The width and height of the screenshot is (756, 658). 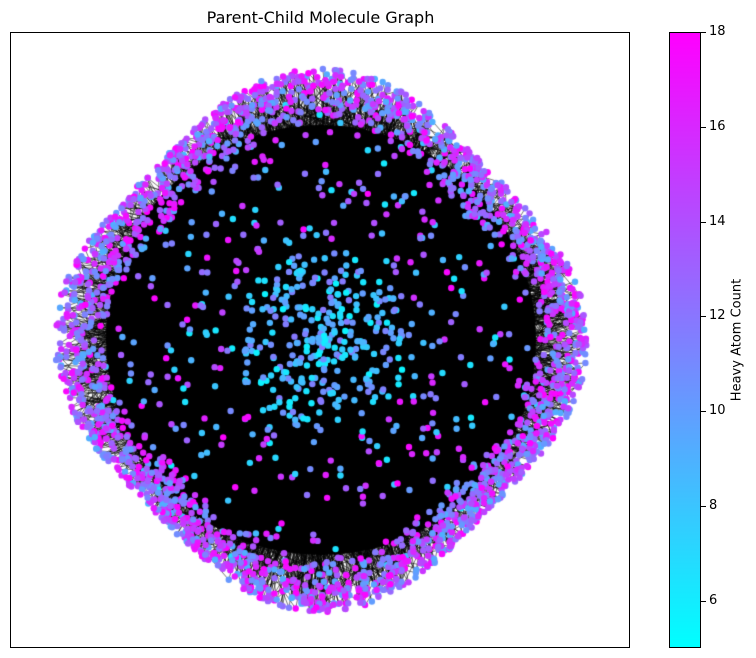 What do you see at coordinates (320, 17) in the screenshot?
I see `plot-title: Parent-Child Molecule Graph` at bounding box center [320, 17].